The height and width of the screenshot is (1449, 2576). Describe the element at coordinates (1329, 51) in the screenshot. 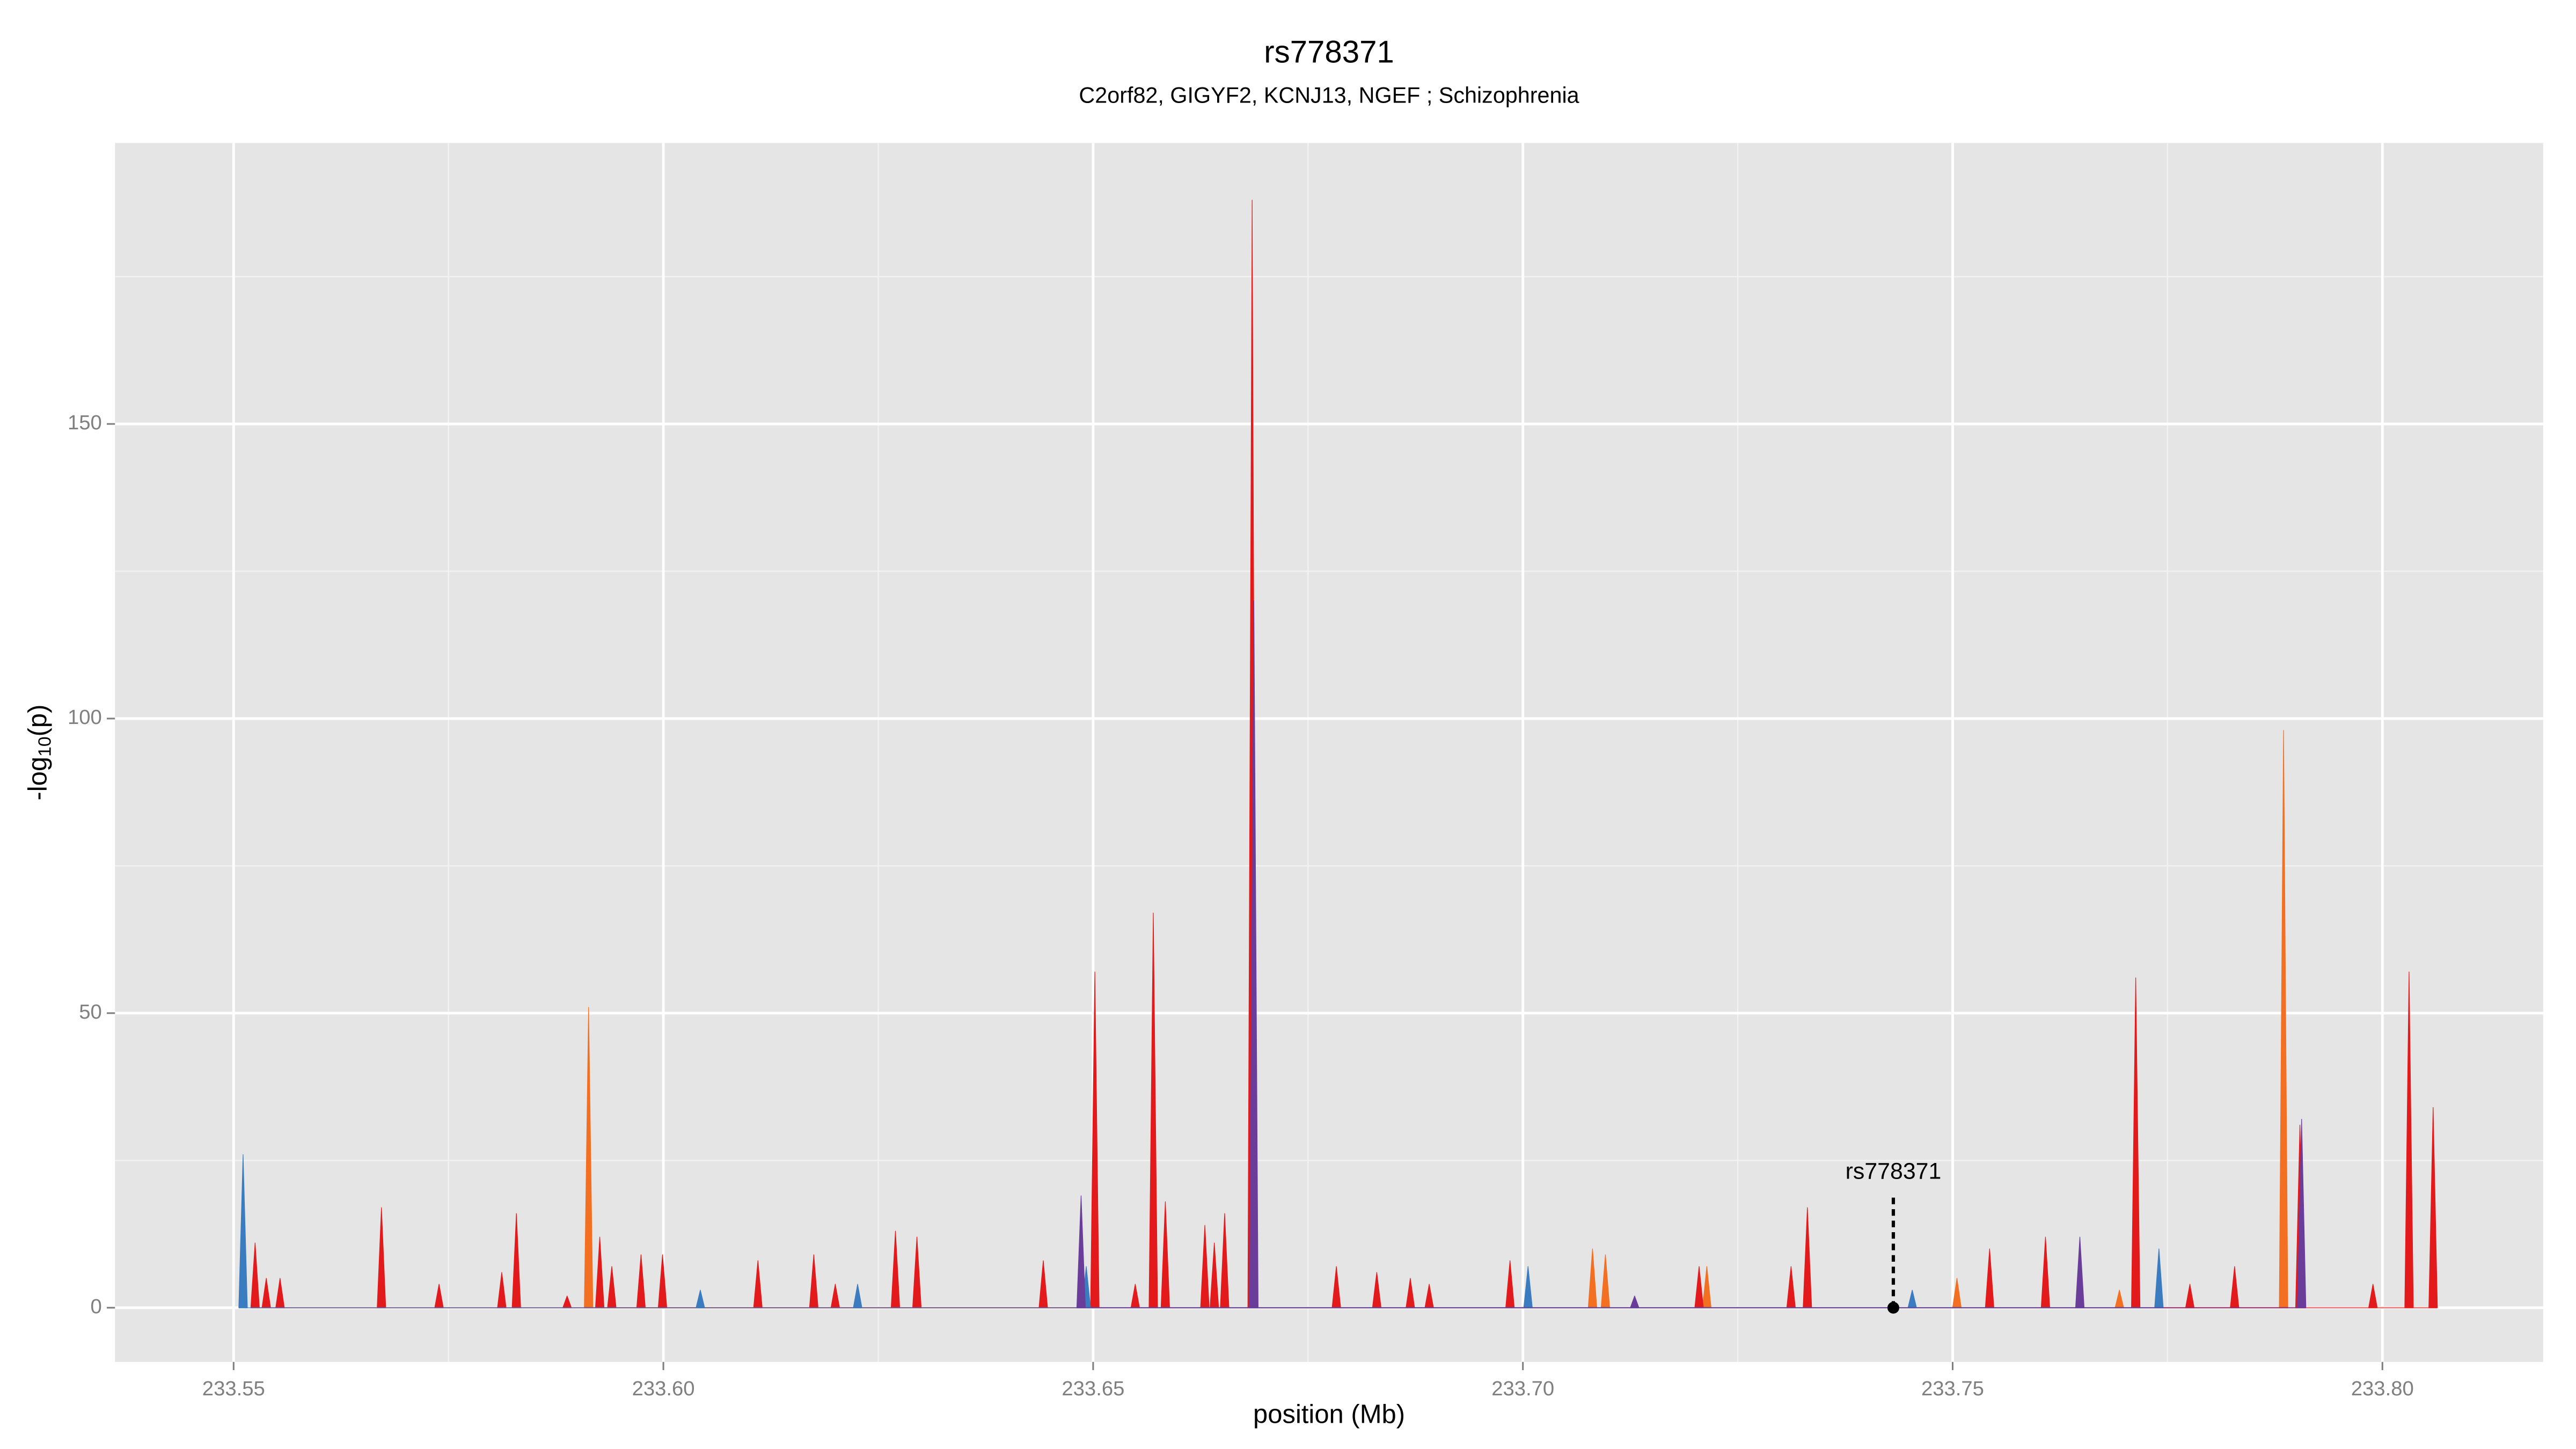

I see `chart-title: rs778371` at that location.